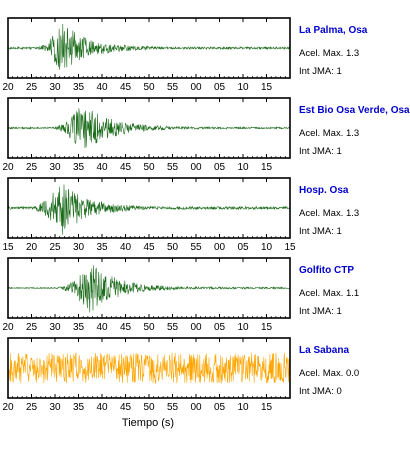 This screenshot has width=410, height=460. What do you see at coordinates (329, 293) in the screenshot?
I see `acel-max-label: Acel. Max. 1.1` at bounding box center [329, 293].